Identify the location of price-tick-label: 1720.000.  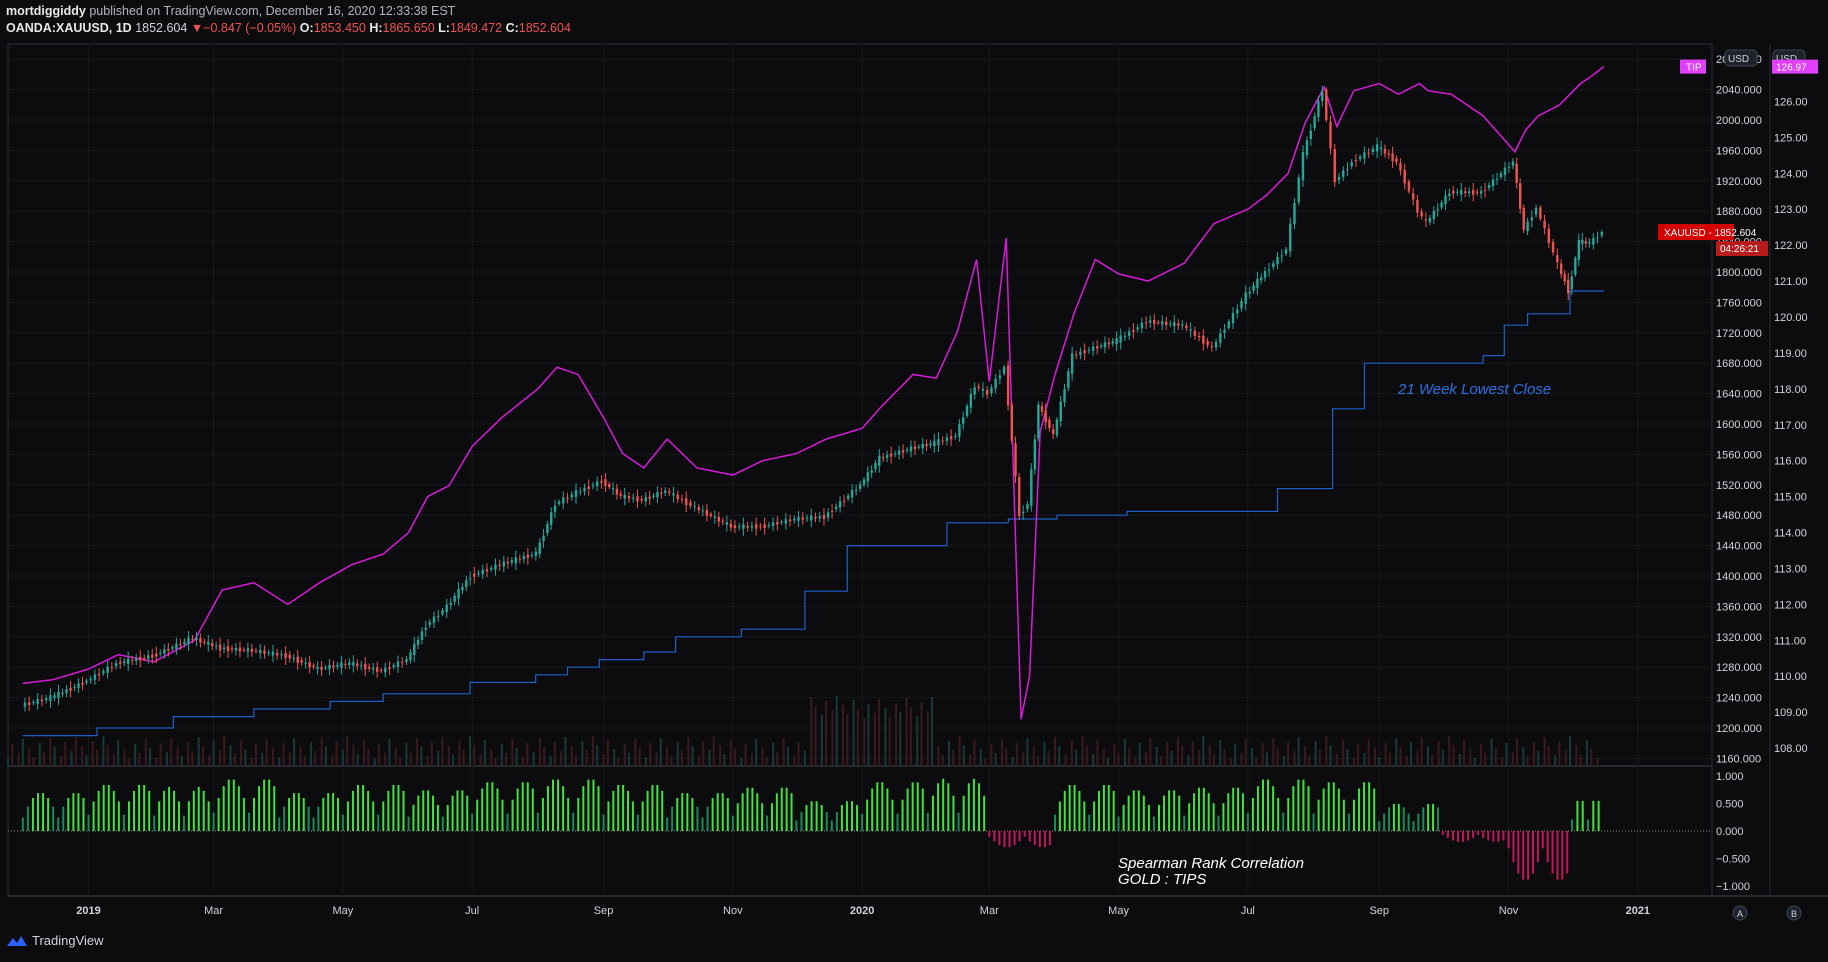
(1739, 334).